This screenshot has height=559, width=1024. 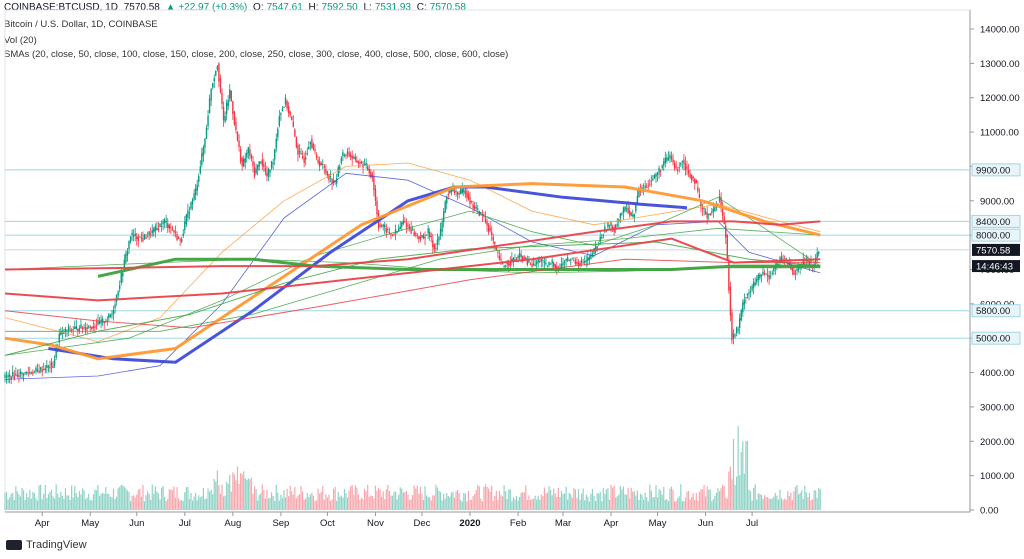 I want to click on high-value: 7592.50, so click(x=339, y=7).